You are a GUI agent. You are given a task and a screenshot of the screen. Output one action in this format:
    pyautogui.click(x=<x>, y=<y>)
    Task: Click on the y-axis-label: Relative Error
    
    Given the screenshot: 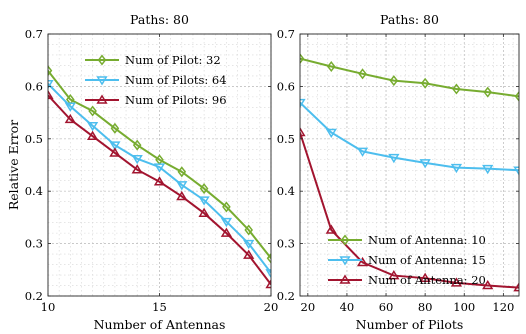 What is the action you would take?
    pyautogui.click(x=13, y=165)
    